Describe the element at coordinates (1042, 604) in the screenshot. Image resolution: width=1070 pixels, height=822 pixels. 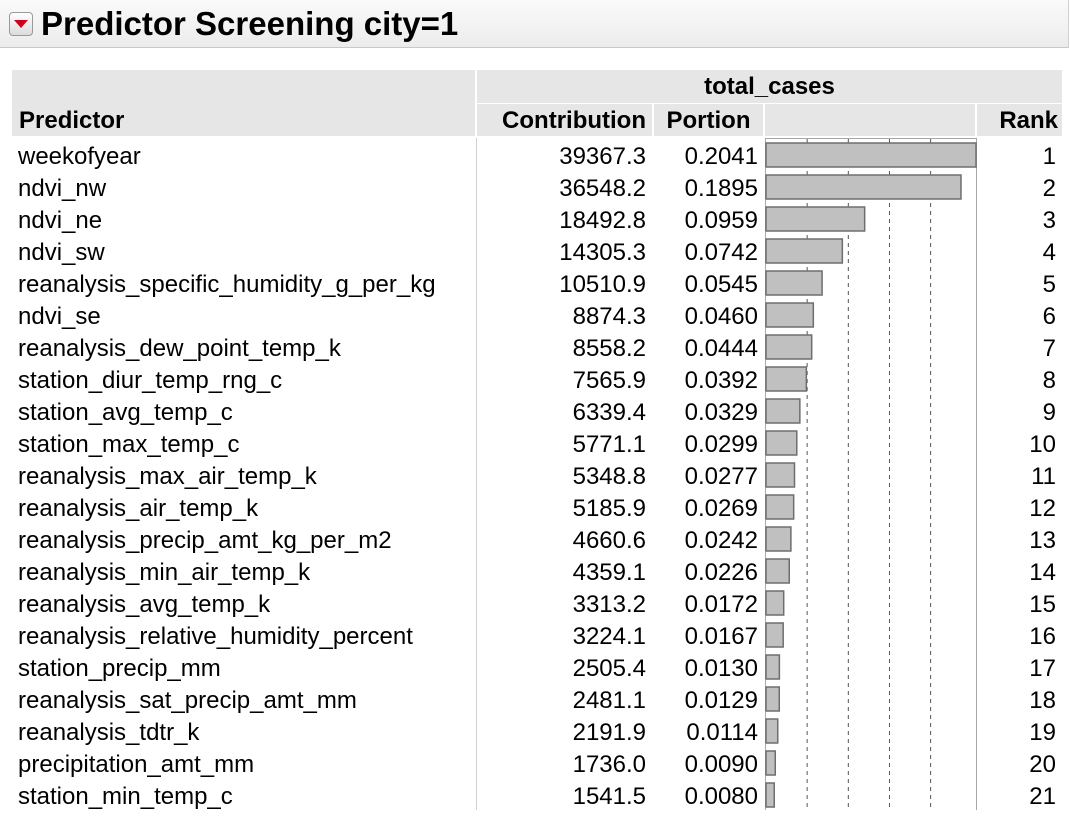
I see `rank-cell: 15` at that location.